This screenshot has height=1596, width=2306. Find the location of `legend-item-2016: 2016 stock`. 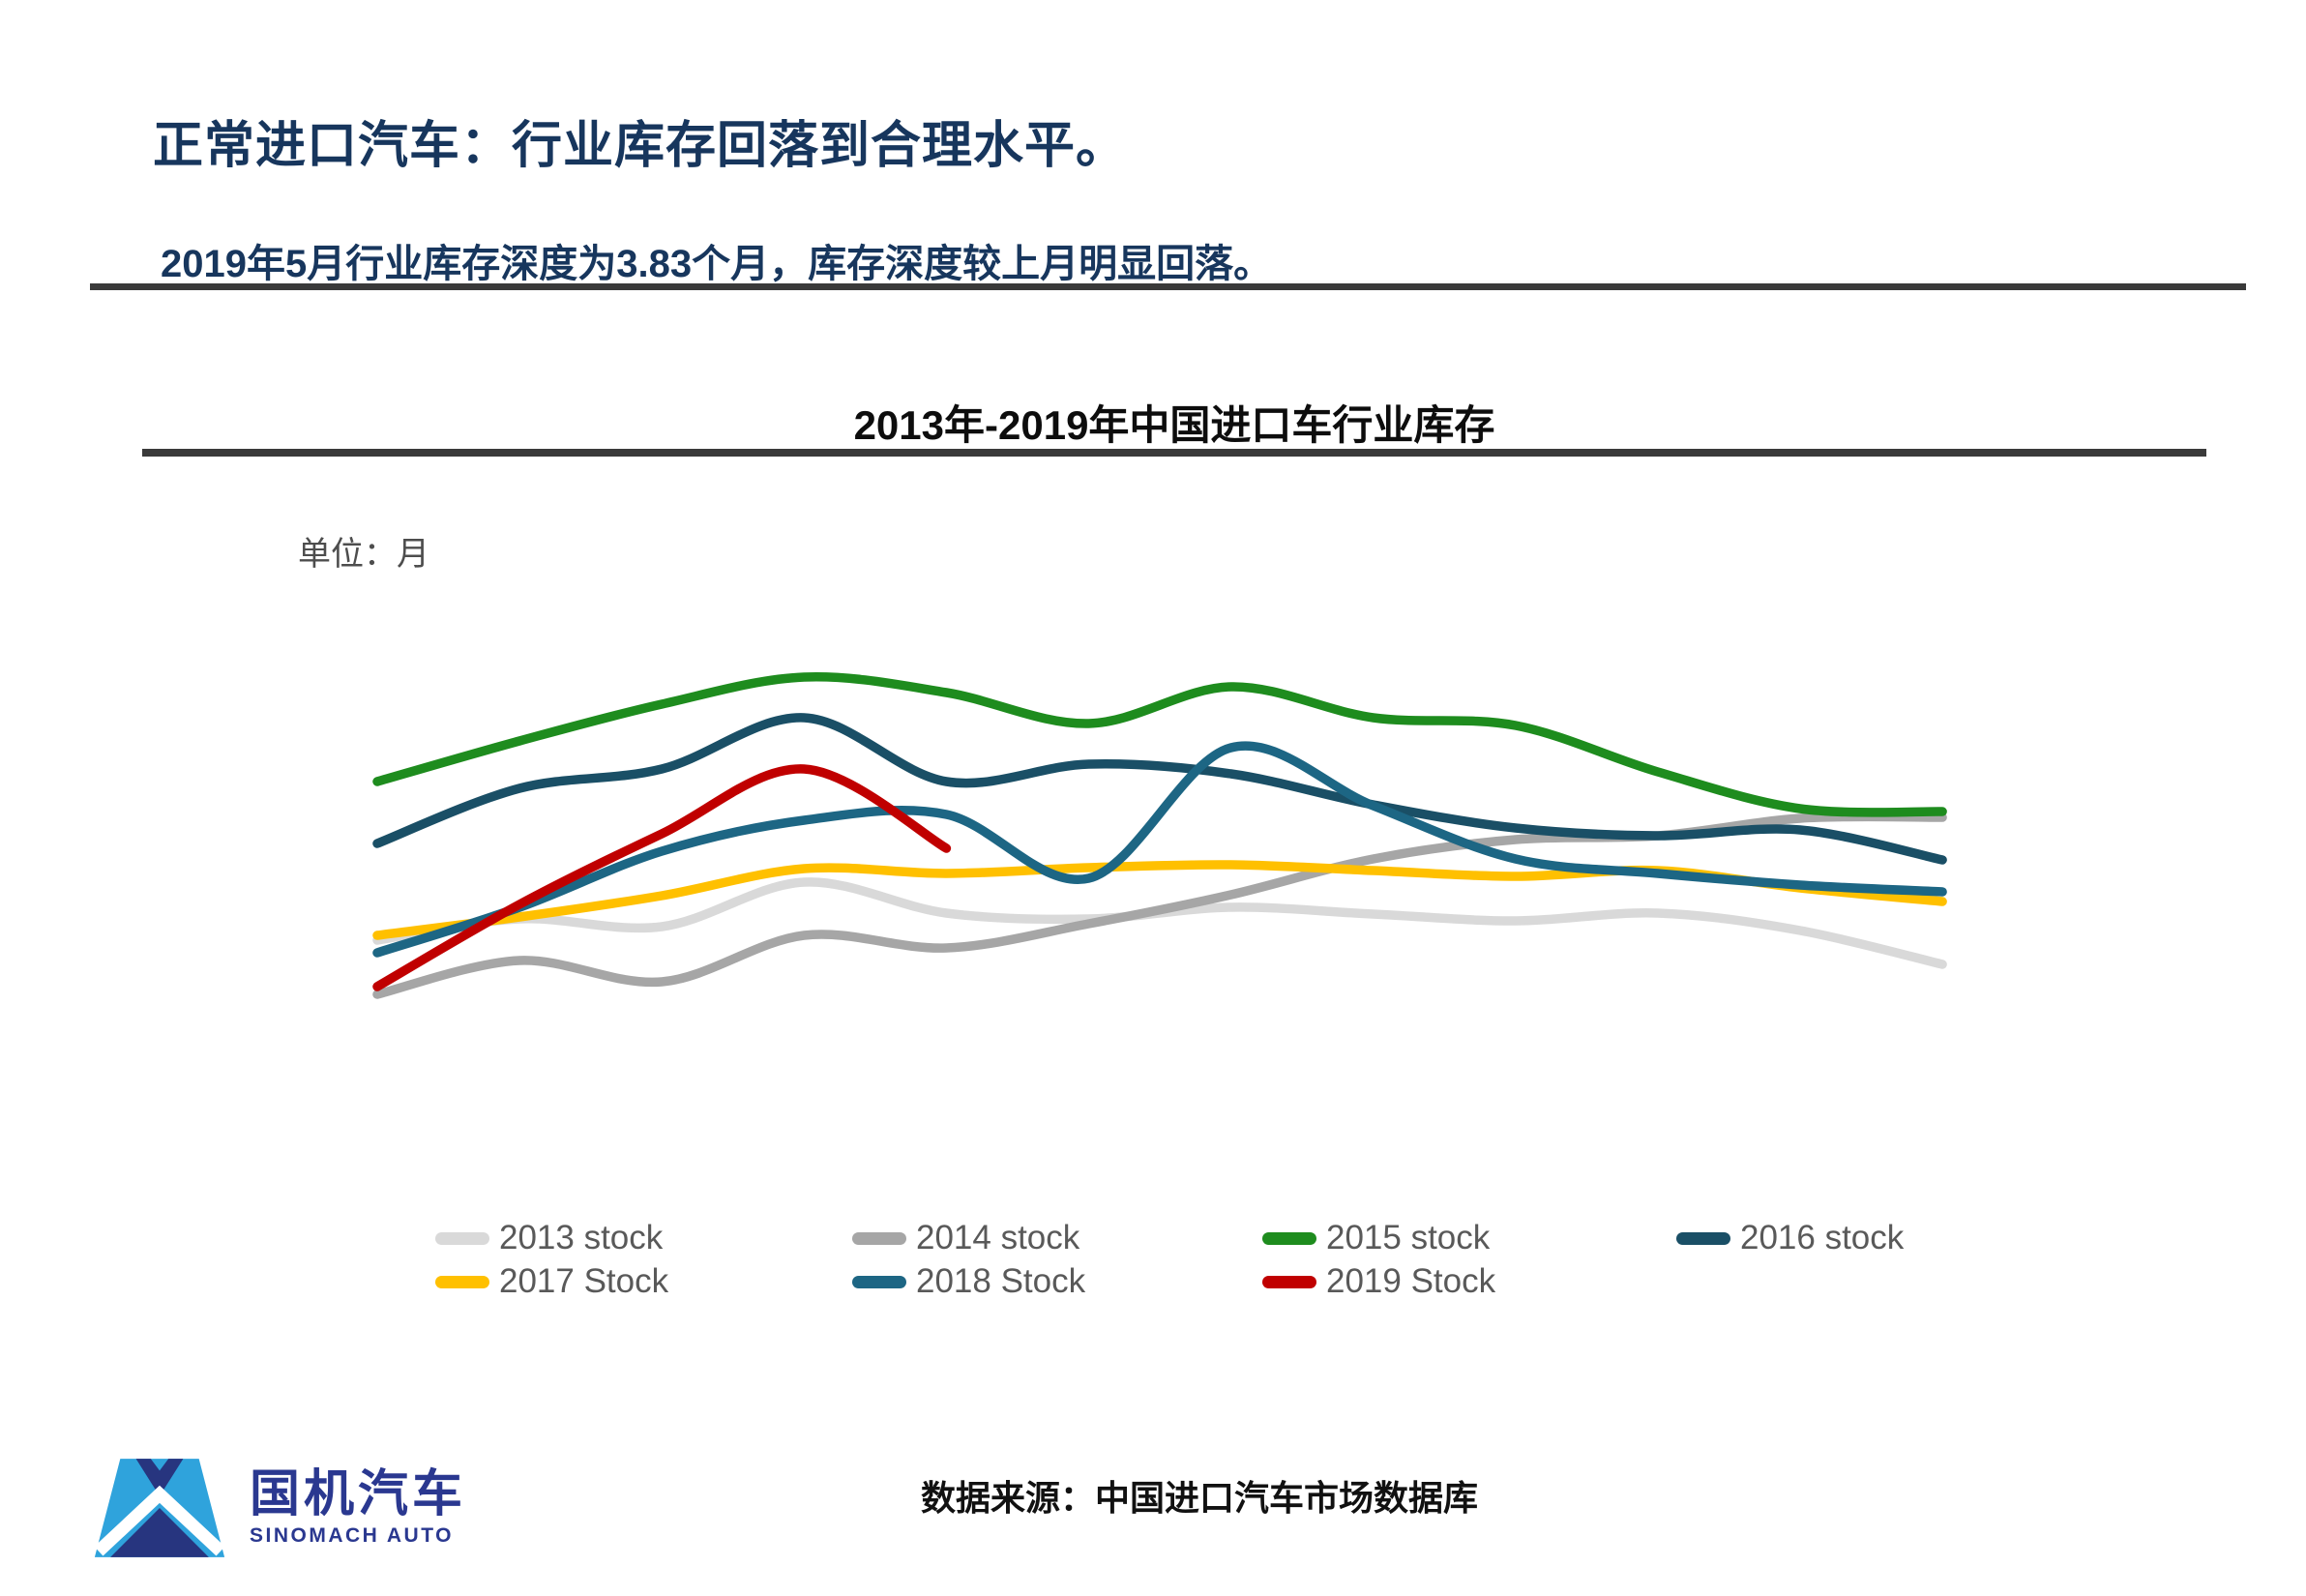

legend-item-2016: 2016 stock is located at coordinates (1790, 1238).